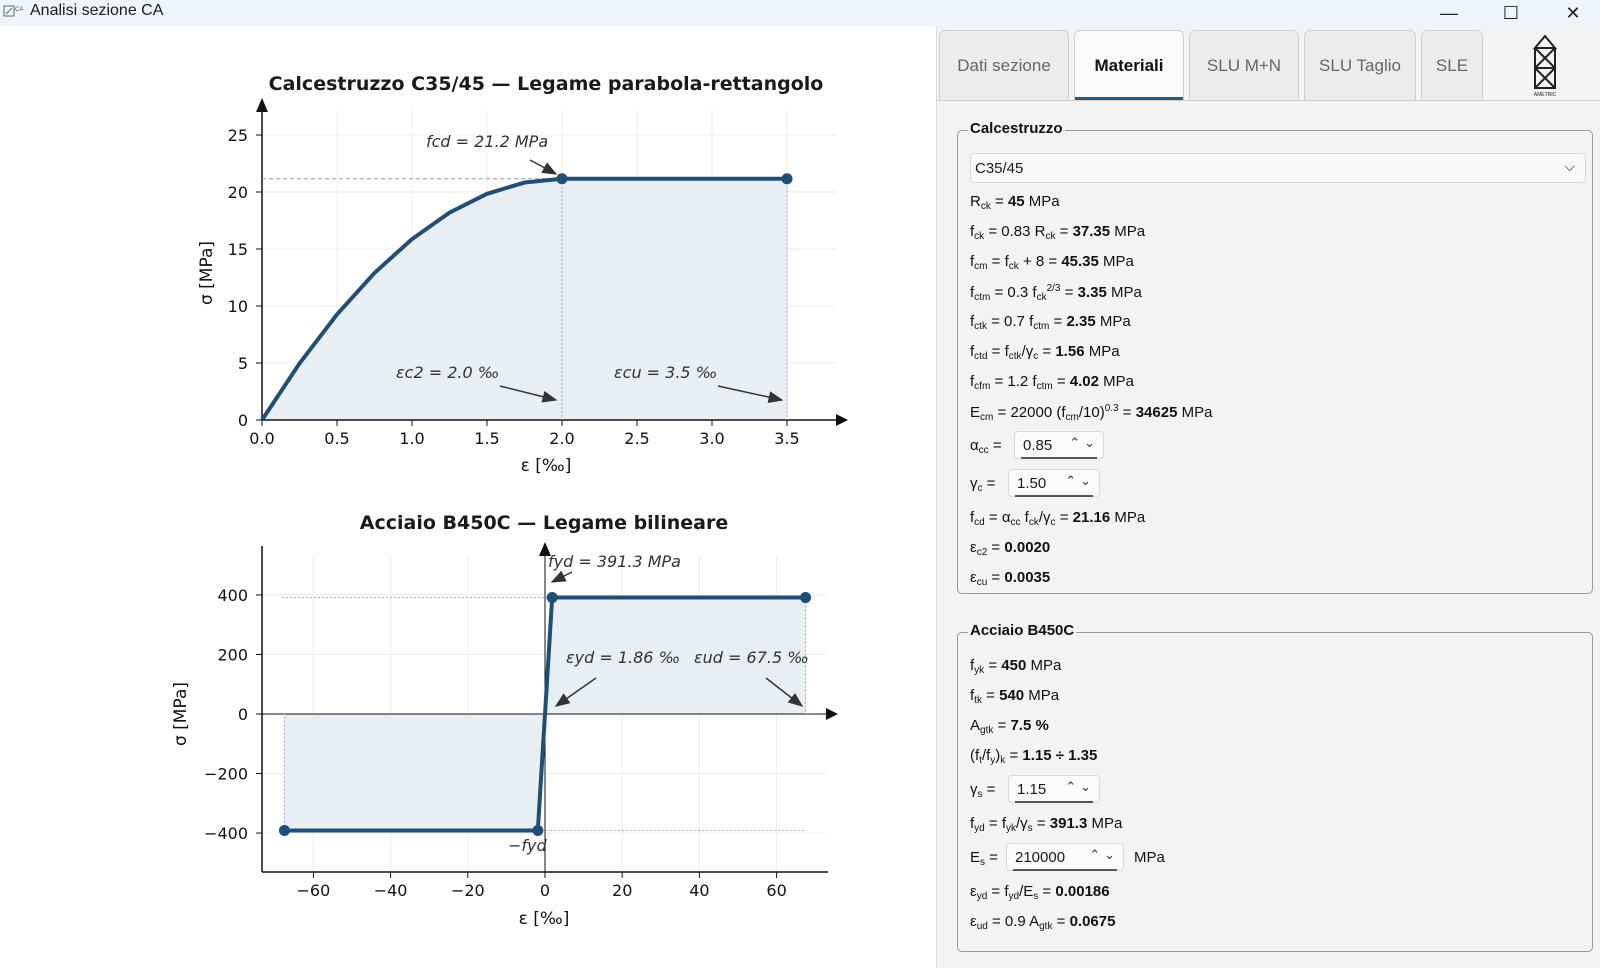 The height and width of the screenshot is (973, 1600). Describe the element at coordinates (1545, 65) in the screenshot. I see `company-logo: AMETRIC` at that location.